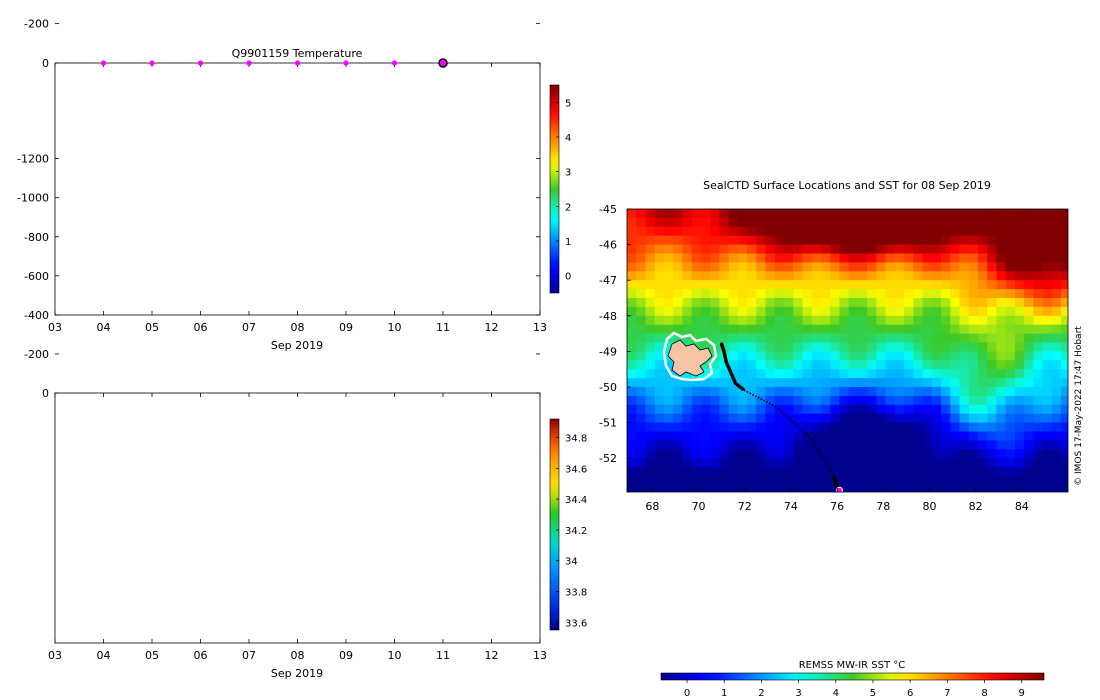  I want to click on colorbar-tick-label: 2, so click(568, 207).